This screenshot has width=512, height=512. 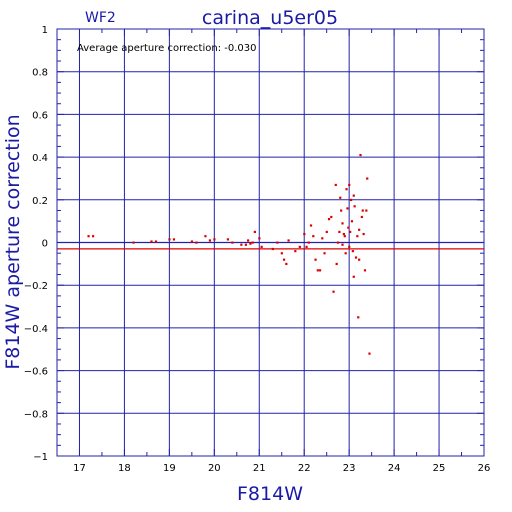 I want to click on x-tick-label: 23, so click(x=349, y=468).